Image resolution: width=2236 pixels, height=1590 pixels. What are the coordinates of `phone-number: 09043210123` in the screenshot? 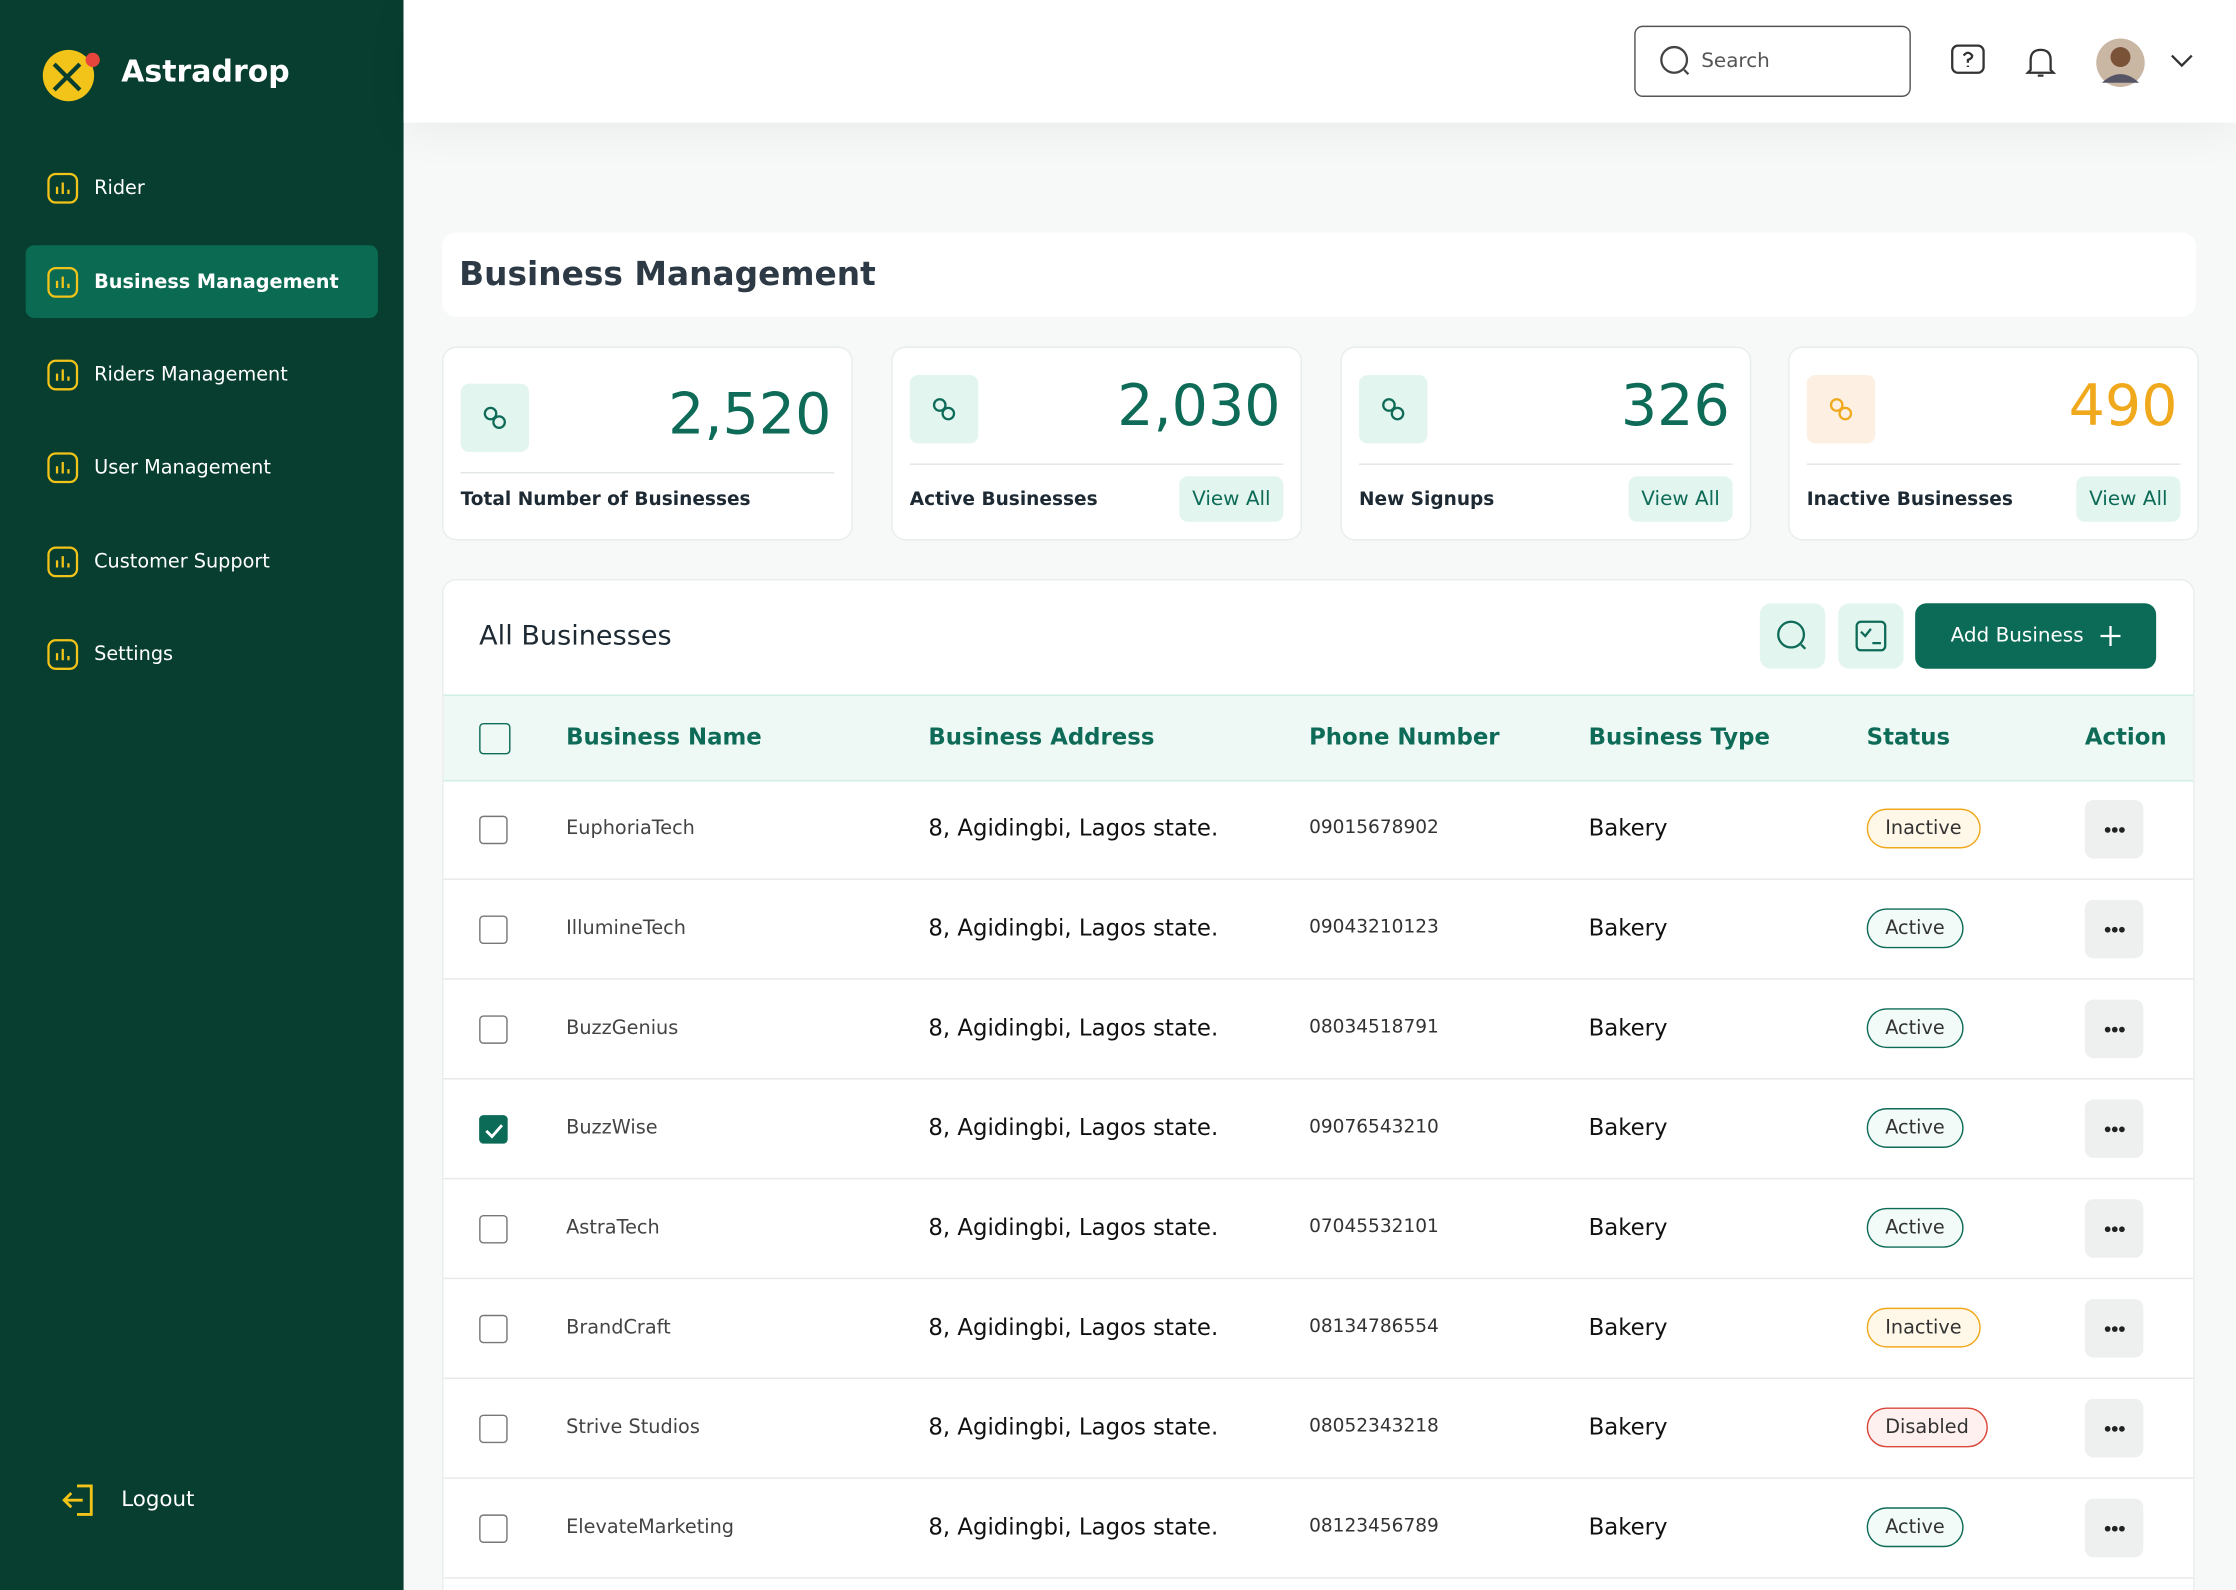 It's located at (1374, 927).